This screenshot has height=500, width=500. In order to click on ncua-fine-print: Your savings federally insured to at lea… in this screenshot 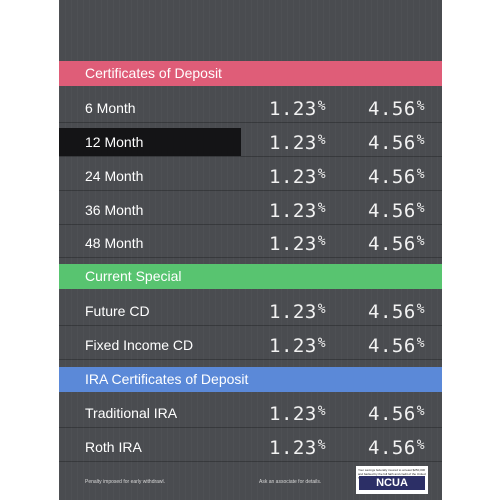, I will do `click(392, 474)`.